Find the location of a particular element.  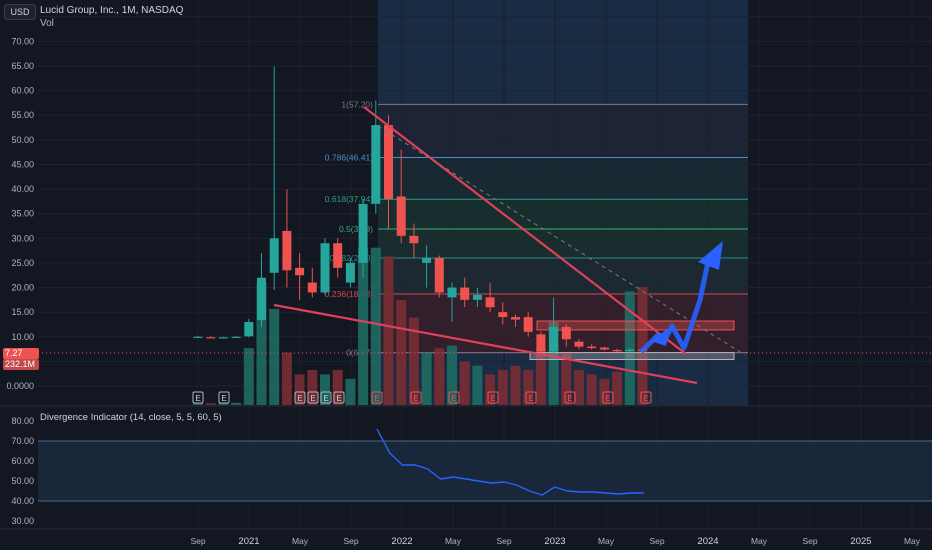

indicator-y-tick-label: 50.00 is located at coordinates (22, 481).